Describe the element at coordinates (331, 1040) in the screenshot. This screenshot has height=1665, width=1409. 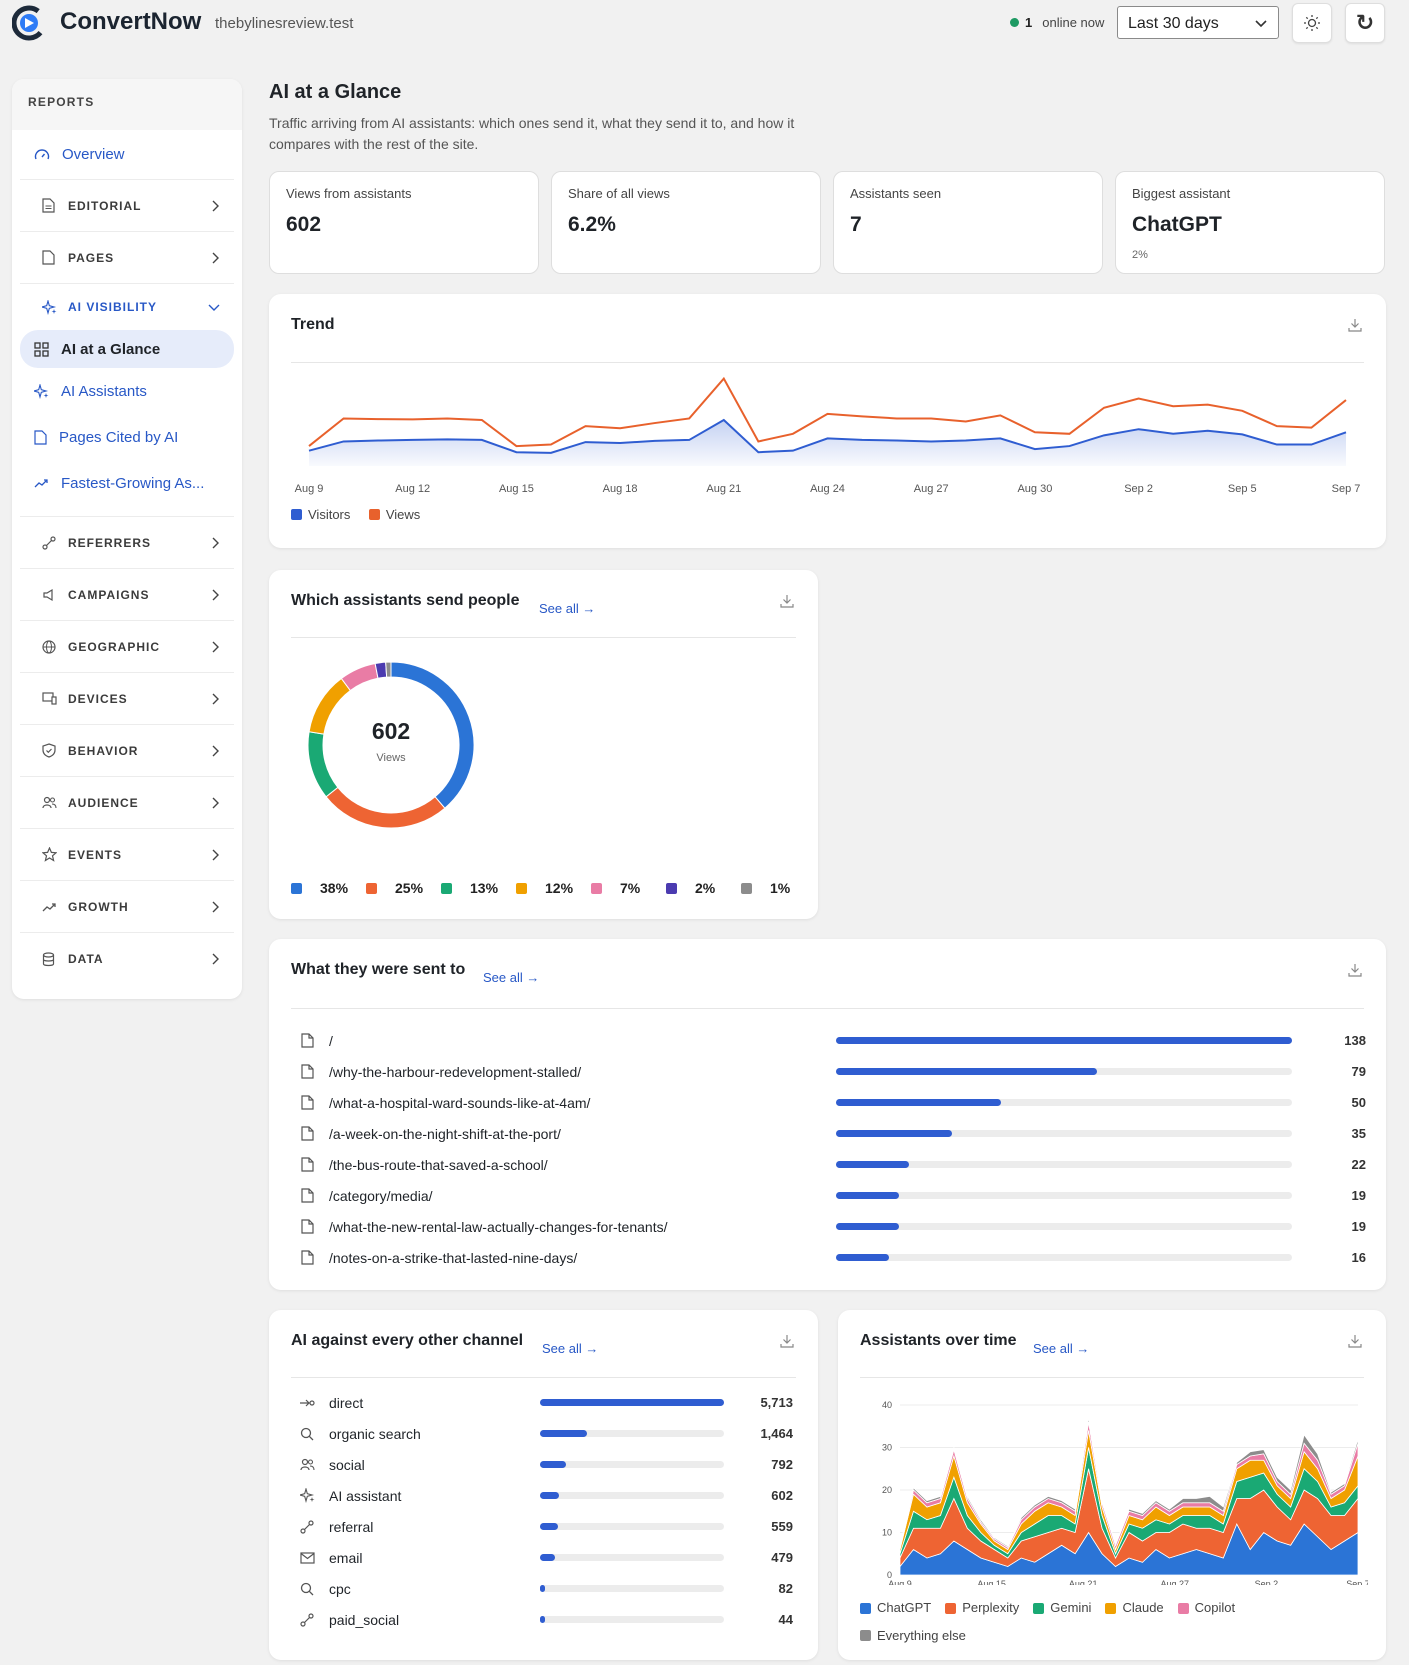
I see `list-item-label: /` at that location.